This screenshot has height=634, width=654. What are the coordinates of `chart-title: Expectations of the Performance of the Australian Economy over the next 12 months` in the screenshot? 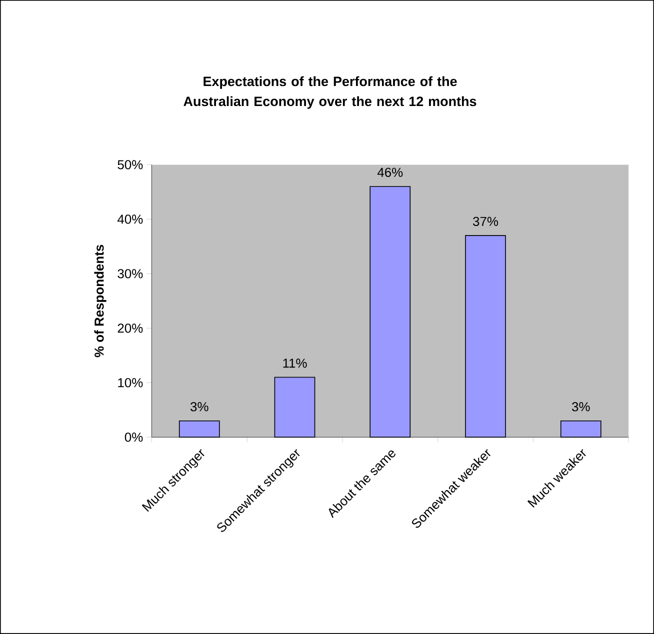 It's located at (330, 92).